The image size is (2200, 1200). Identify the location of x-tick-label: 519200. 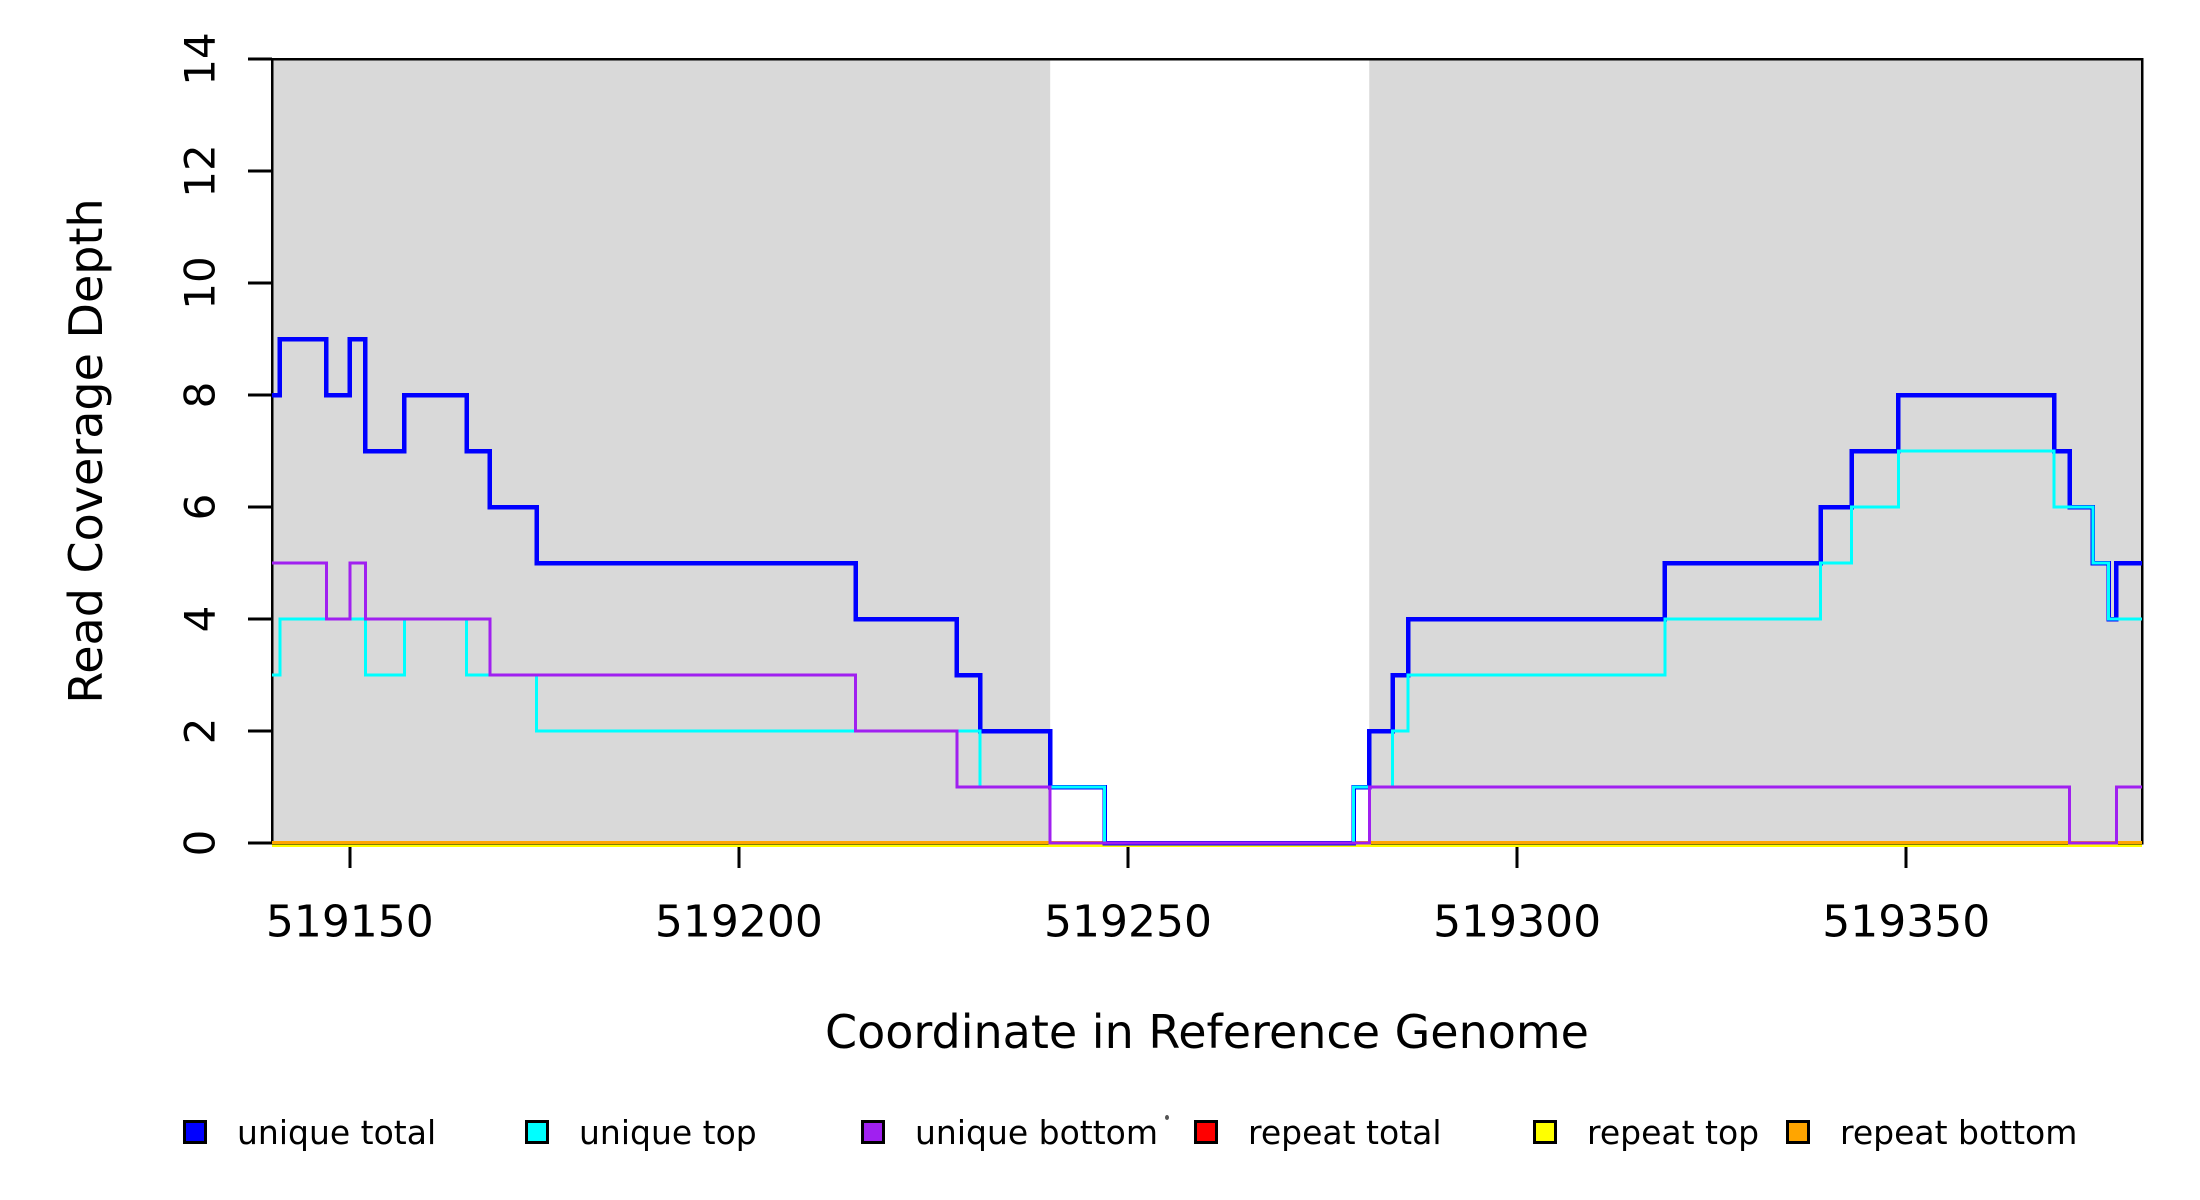
(739, 922).